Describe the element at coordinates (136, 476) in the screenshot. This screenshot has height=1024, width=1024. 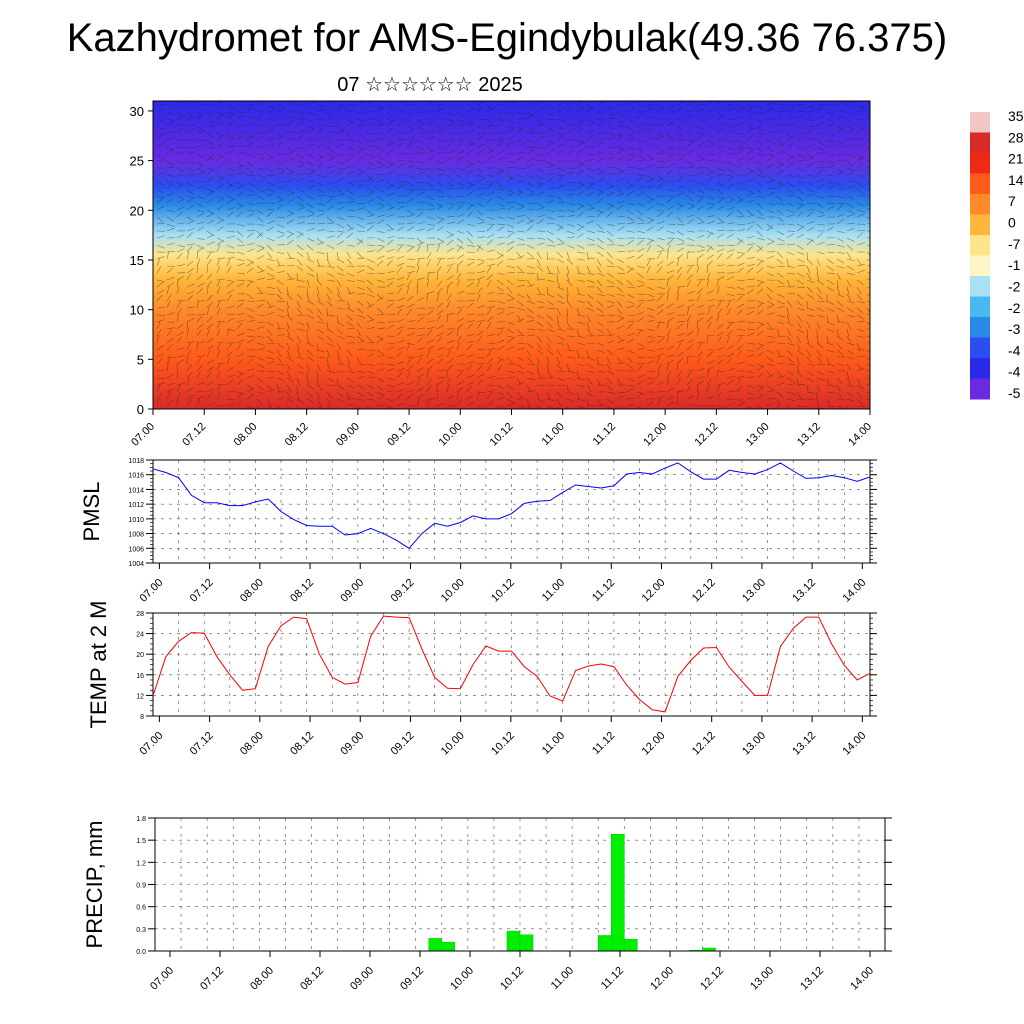
I see `y-tick-label: 1016` at that location.